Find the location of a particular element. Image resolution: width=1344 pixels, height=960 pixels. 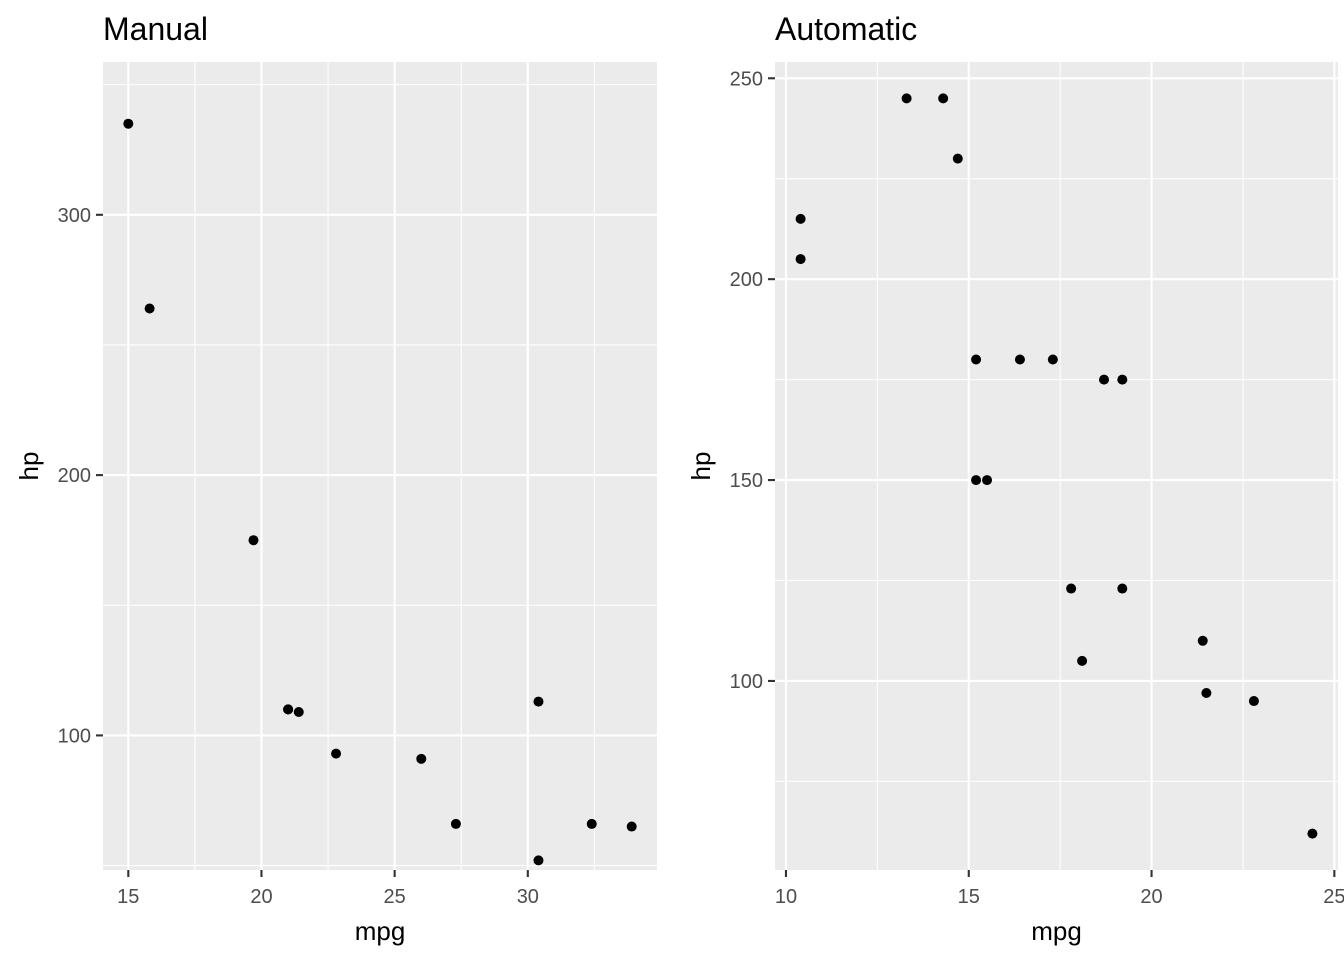

panel-title: Manual is located at coordinates (155, 29).